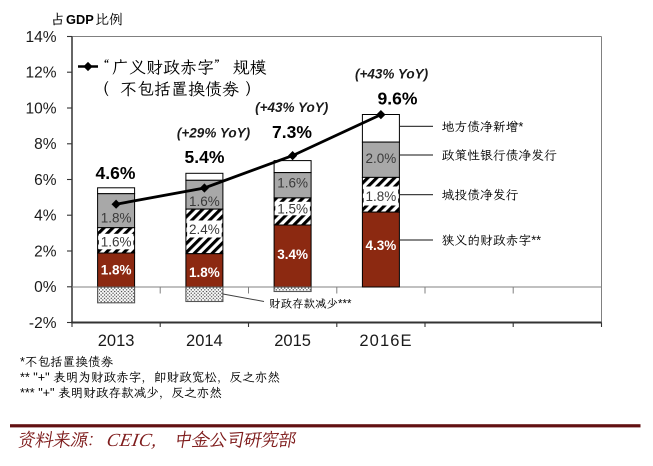  Describe the element at coordinates (43, 323) in the screenshot. I see `svg-text: -2%` at that location.